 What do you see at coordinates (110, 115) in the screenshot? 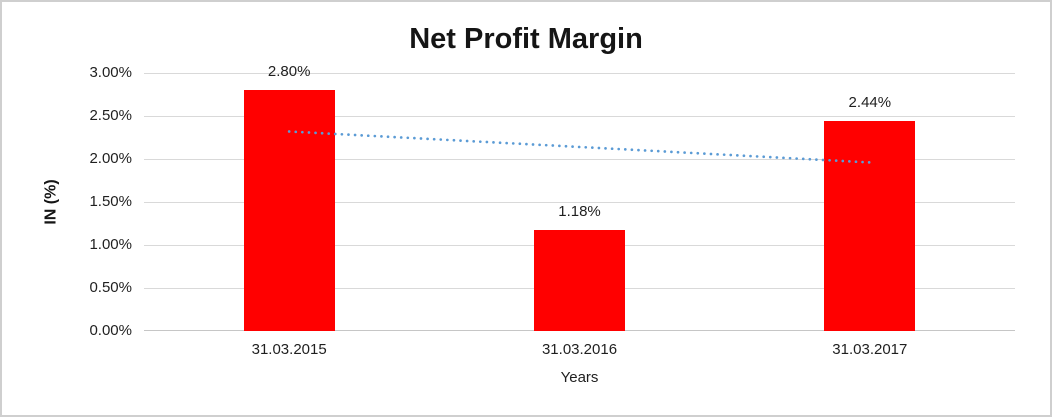
I see `y-tick-label: 2.50%` at bounding box center [110, 115].